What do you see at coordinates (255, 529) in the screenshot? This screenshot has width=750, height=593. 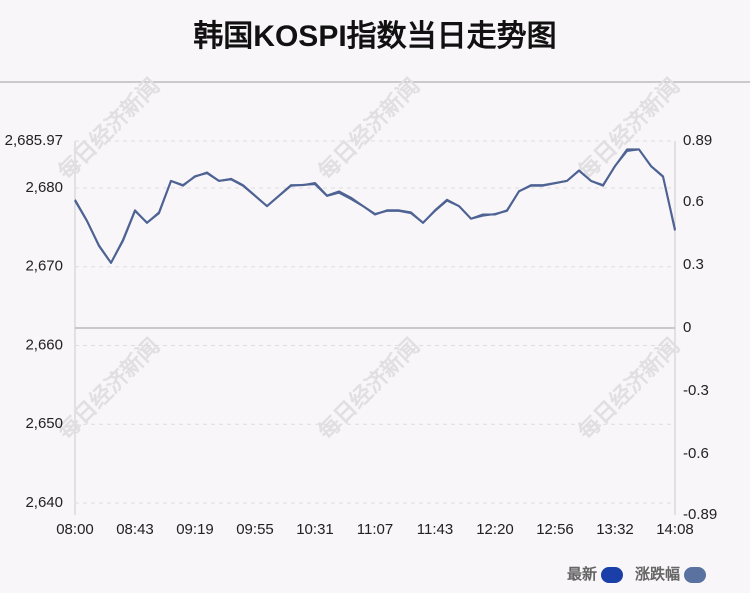 I see `x-tick-label: 09:55` at bounding box center [255, 529].